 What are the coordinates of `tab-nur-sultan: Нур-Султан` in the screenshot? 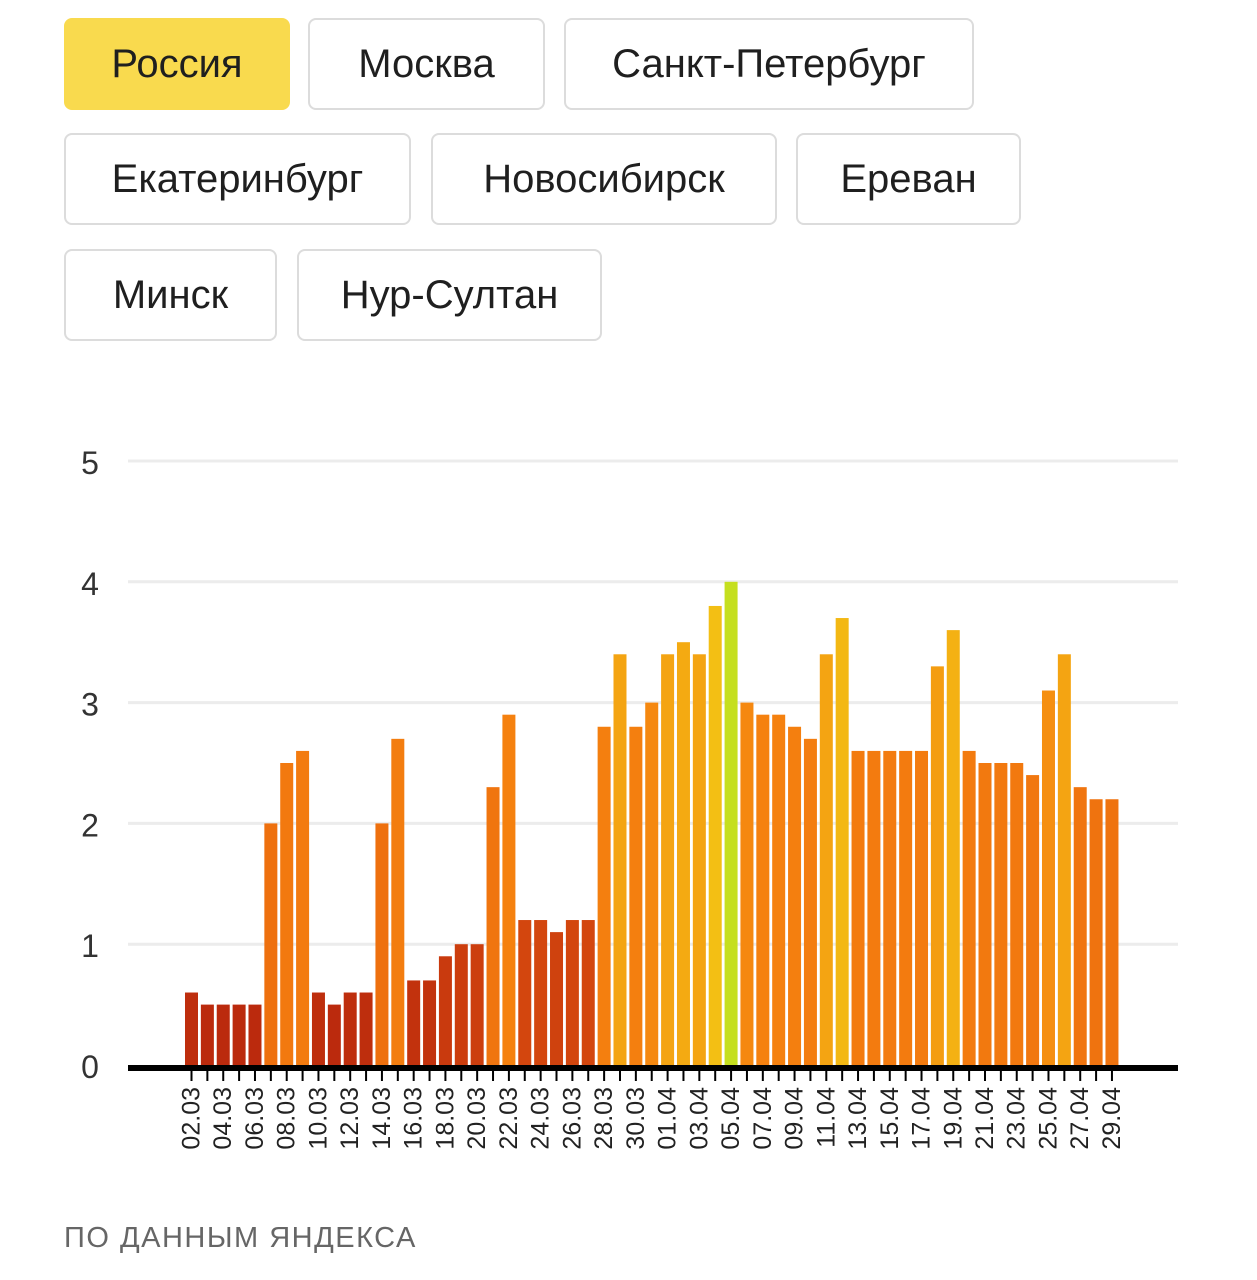 It's located at (449, 295).